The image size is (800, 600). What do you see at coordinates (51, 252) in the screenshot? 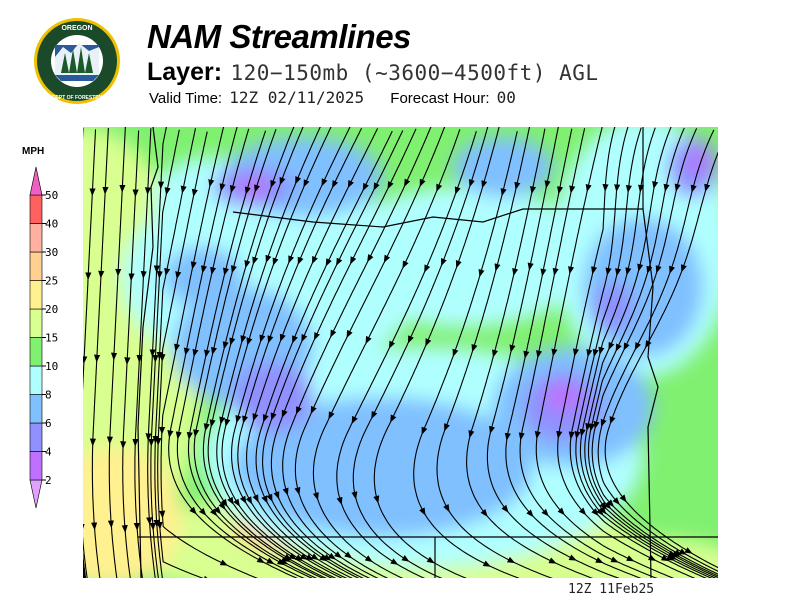
I see `legend-label: 30` at bounding box center [51, 252].